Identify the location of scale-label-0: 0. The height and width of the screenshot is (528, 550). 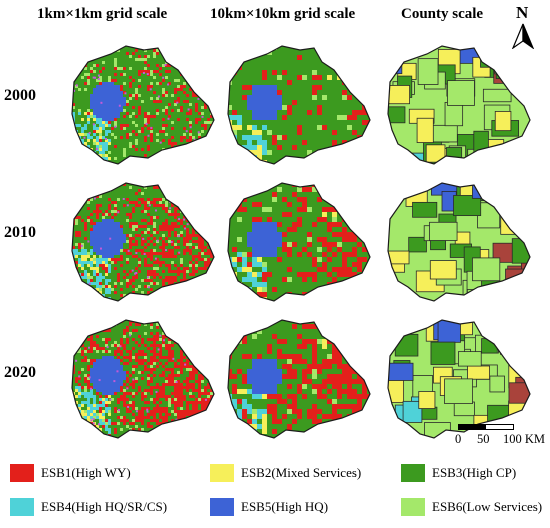
(458, 439).